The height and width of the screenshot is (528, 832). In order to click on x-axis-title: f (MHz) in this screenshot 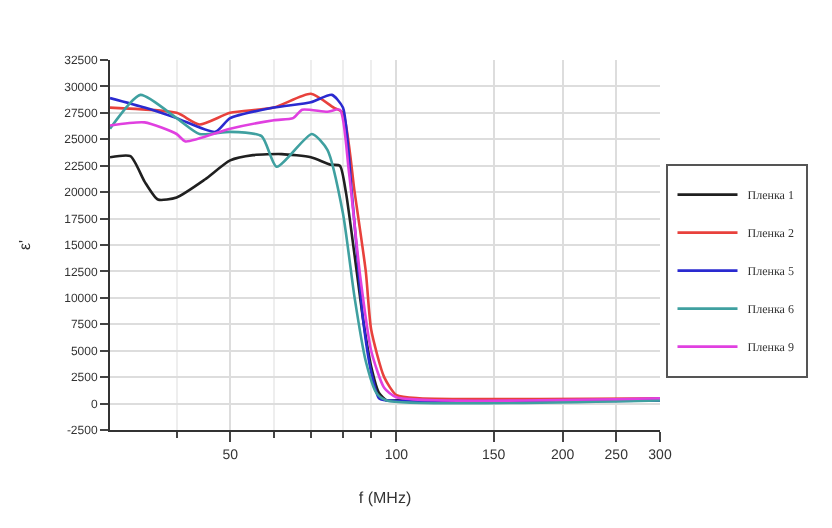, I will do `click(385, 498)`.